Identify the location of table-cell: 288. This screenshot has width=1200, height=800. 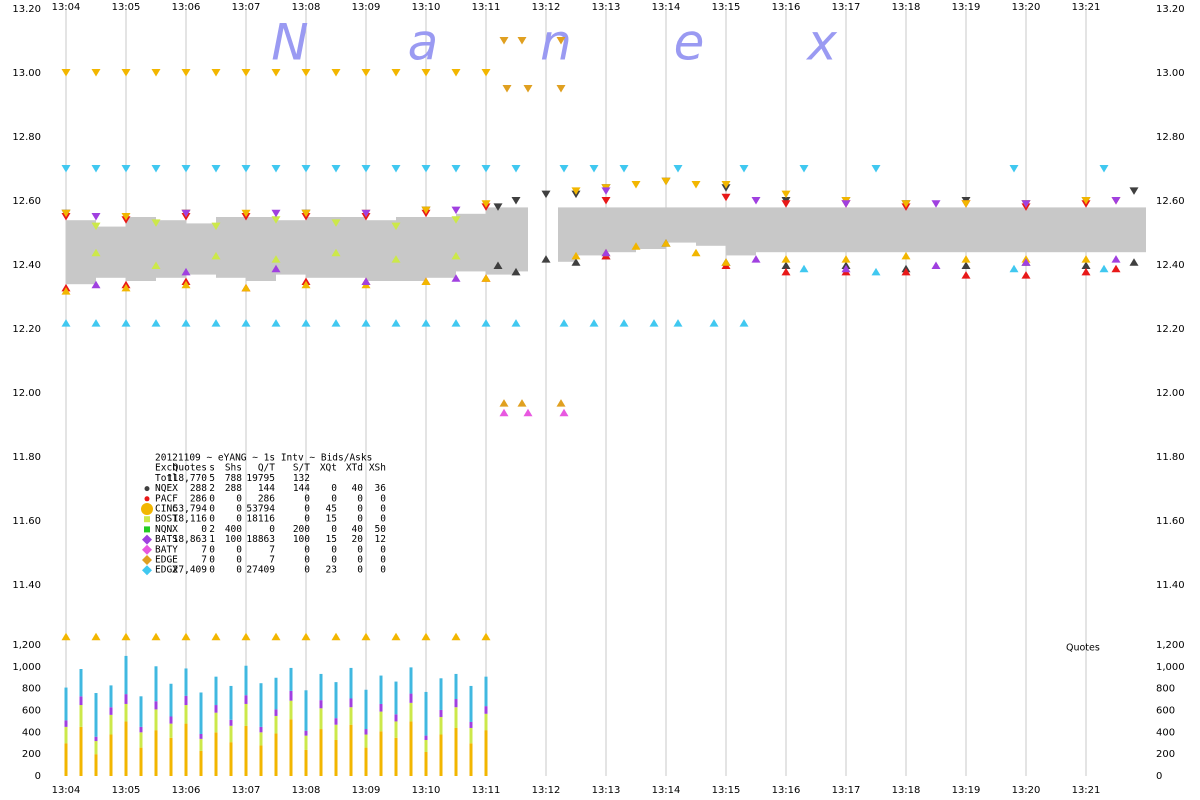
(233, 488).